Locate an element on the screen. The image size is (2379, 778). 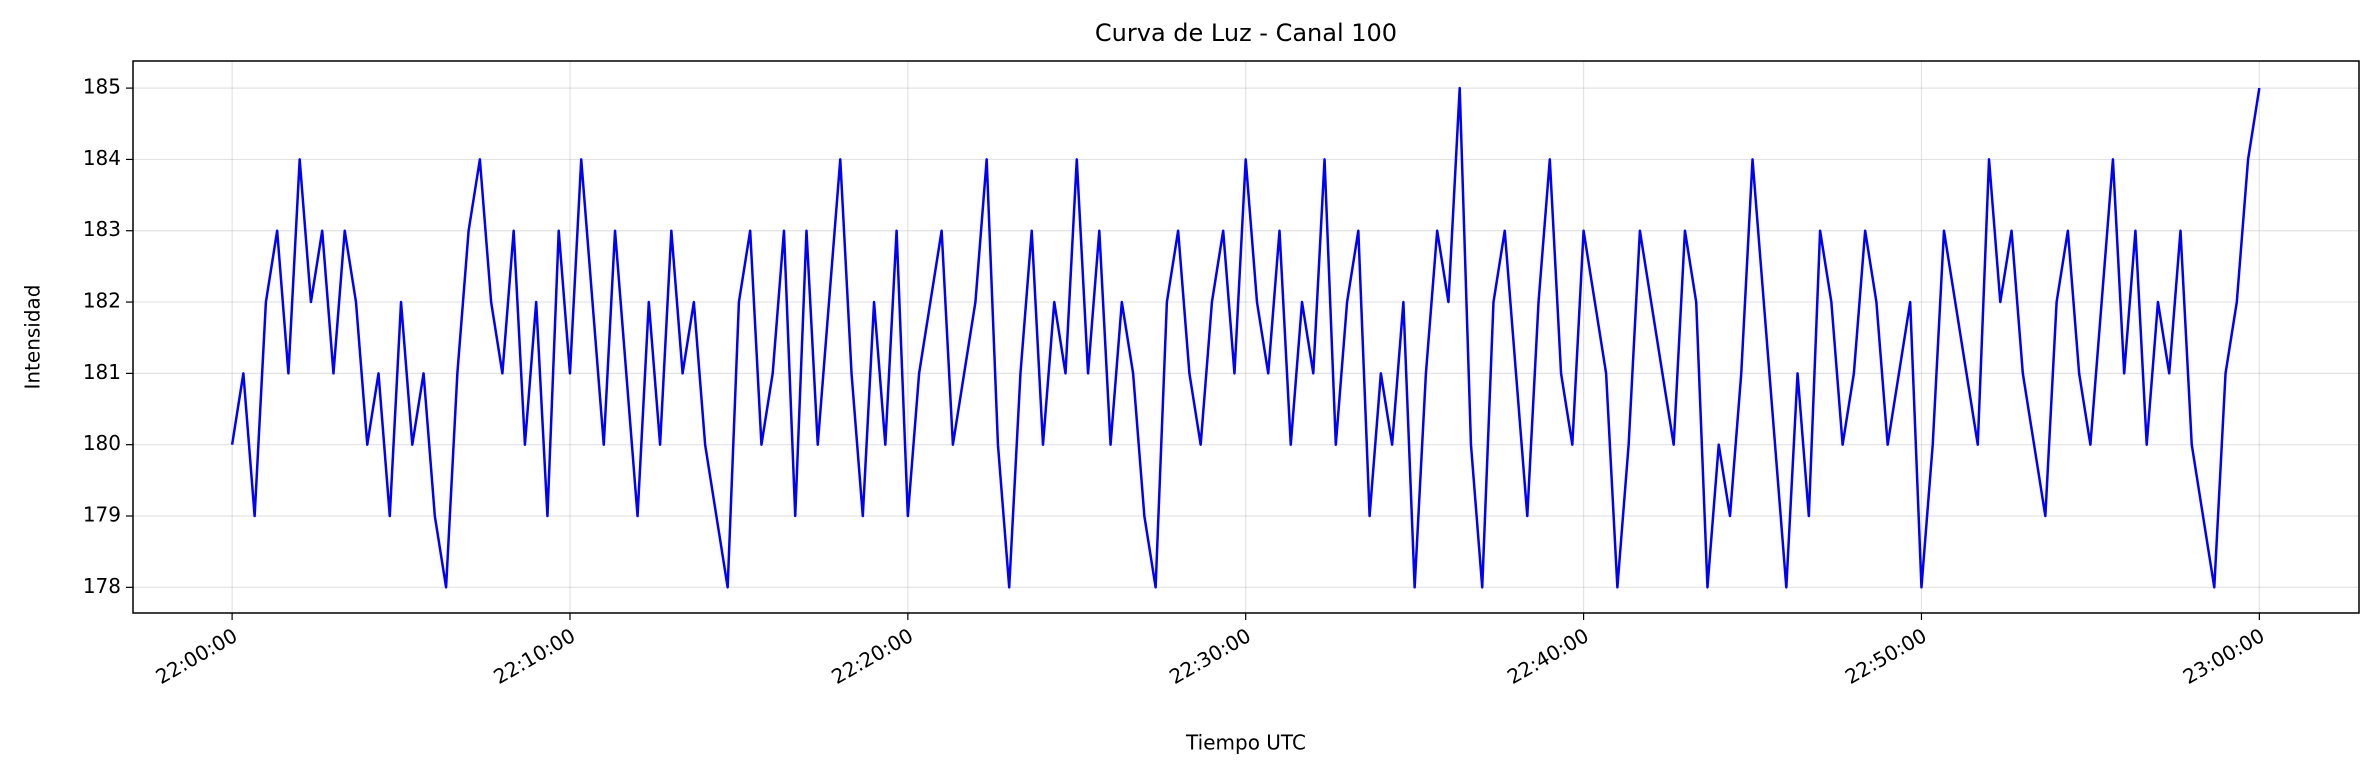
x-tick-label: 23:00:00 is located at coordinates (2224, 656).